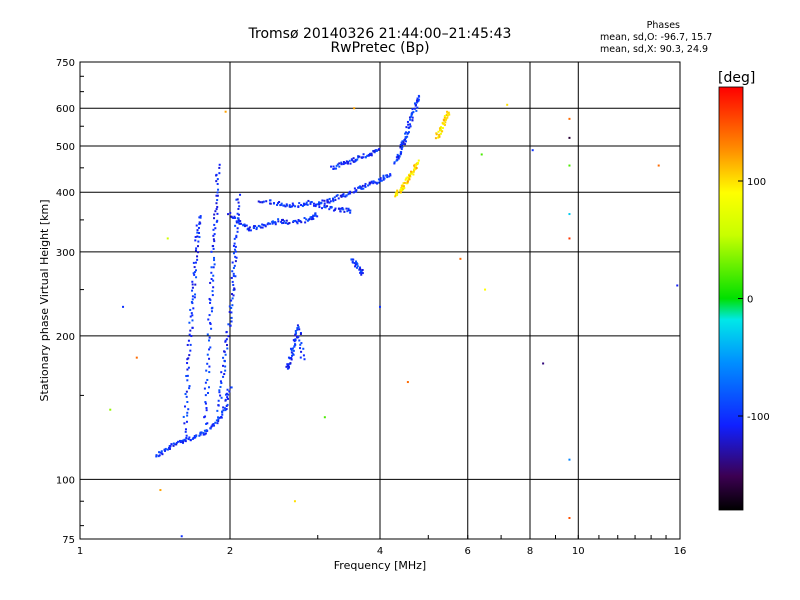 The image size is (800, 600). What do you see at coordinates (754, 300) in the screenshot?
I see `colorbar-ticks: 100 0 -100` at bounding box center [754, 300].